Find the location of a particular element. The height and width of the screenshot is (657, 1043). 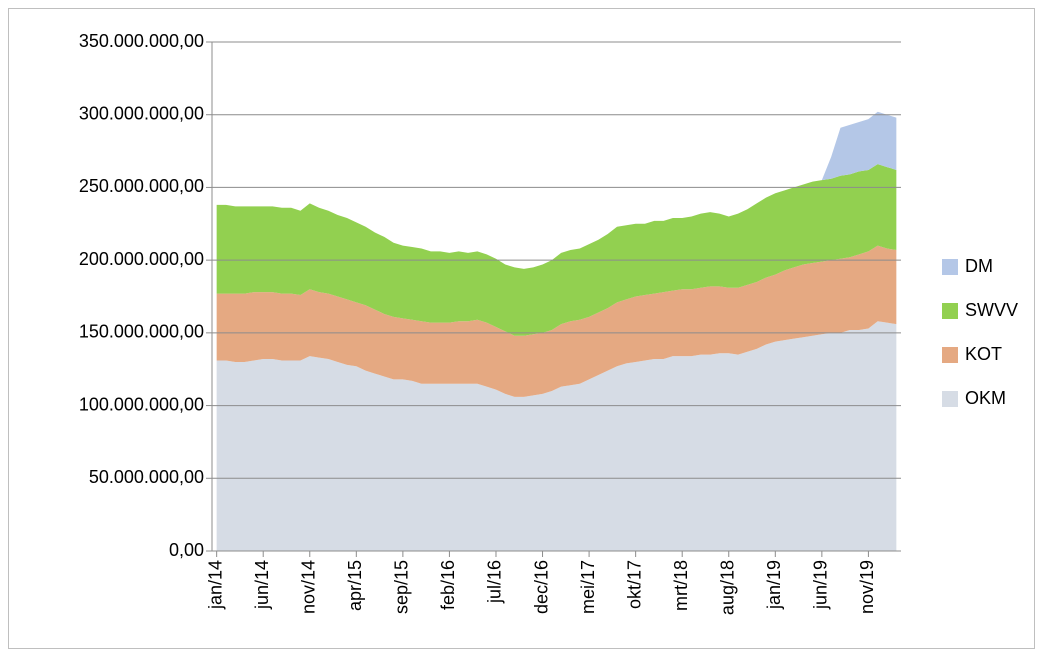

x-tick-label: jan/14 is located at coordinates (215, 585).